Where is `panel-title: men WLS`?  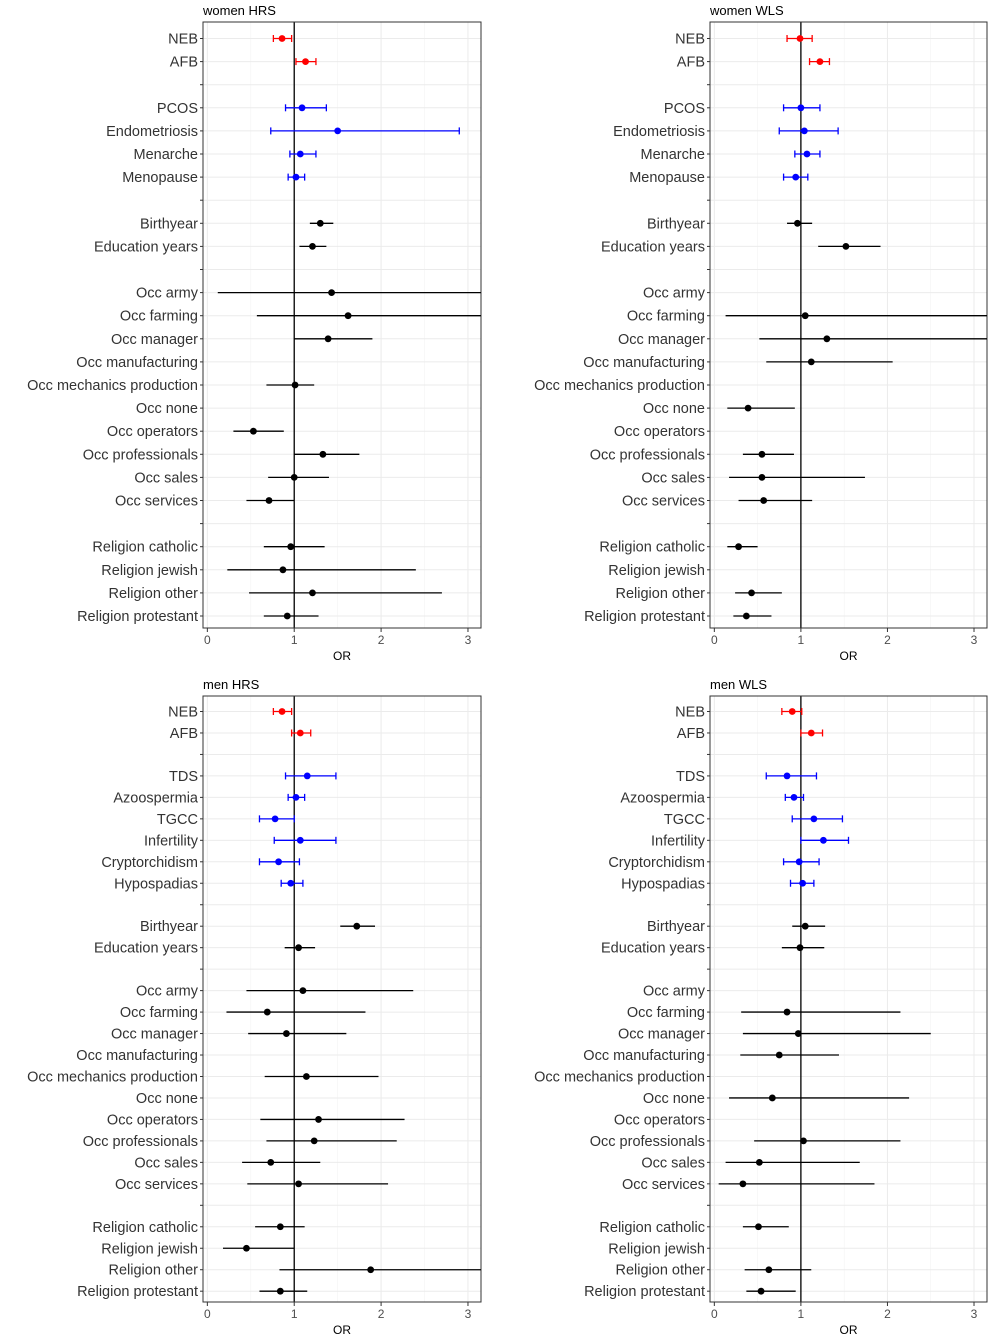
panel-title: men WLS is located at coordinates (738, 684).